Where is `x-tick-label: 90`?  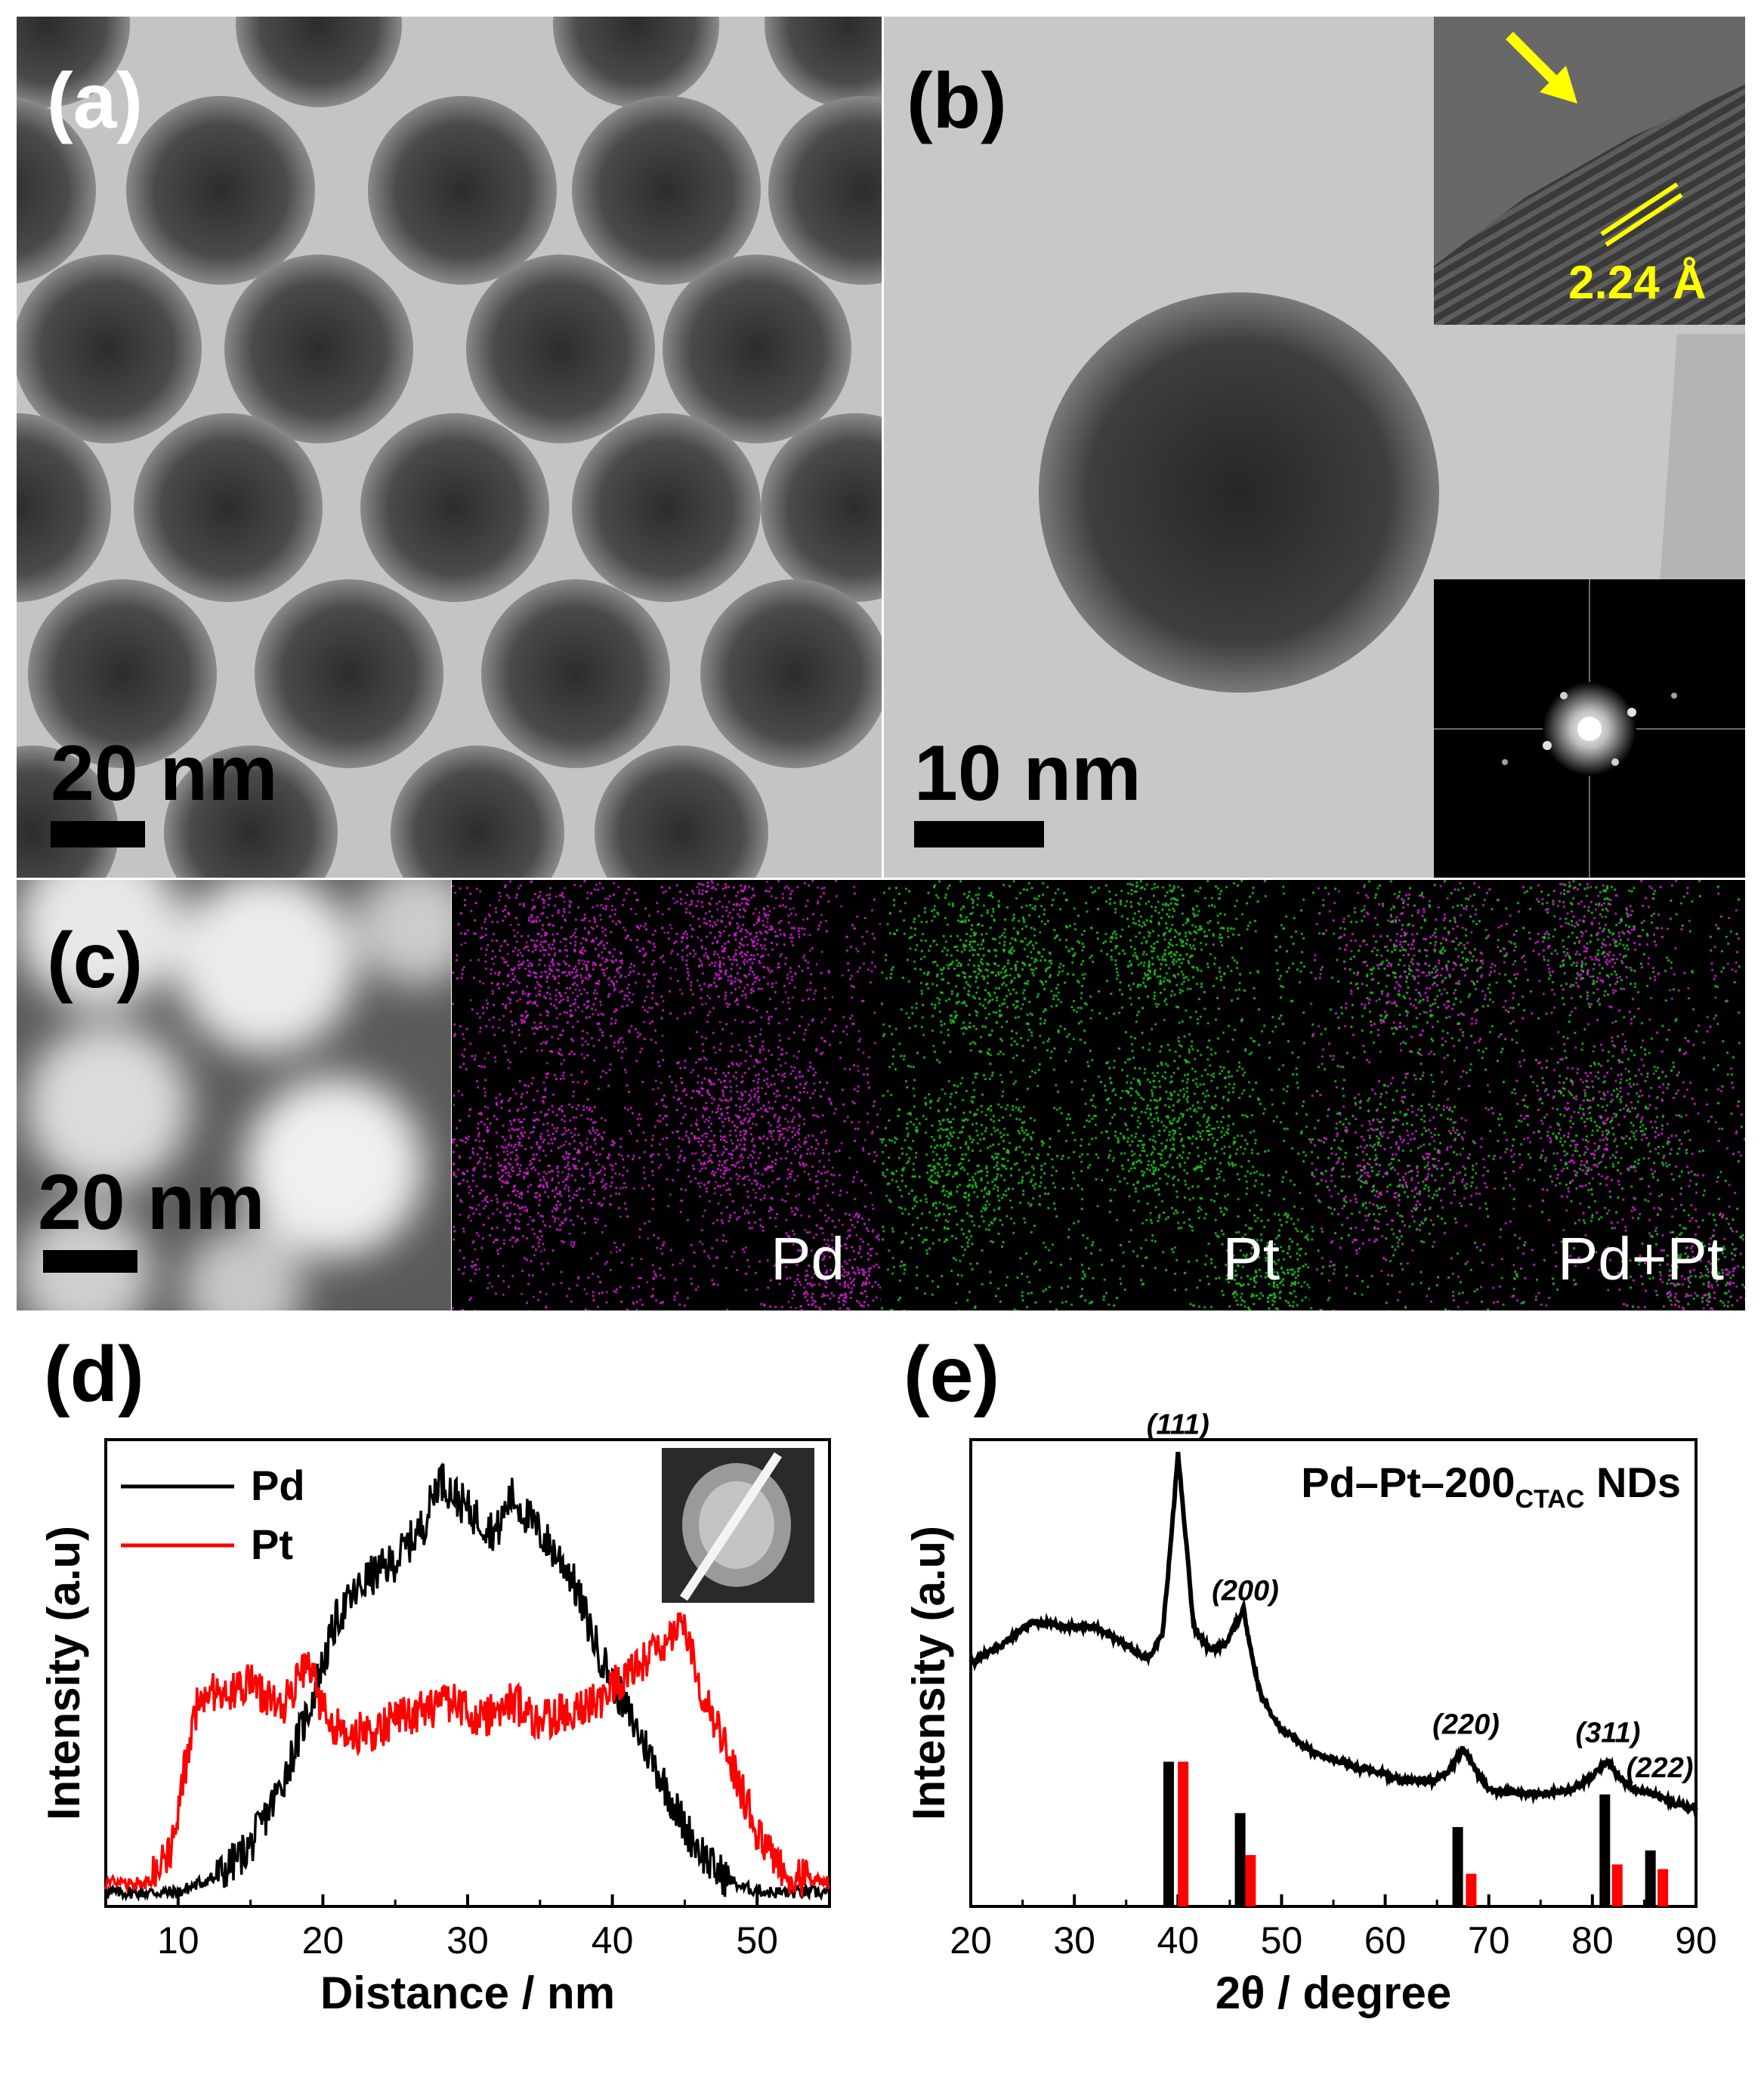 x-tick-label: 90 is located at coordinates (1696, 1940).